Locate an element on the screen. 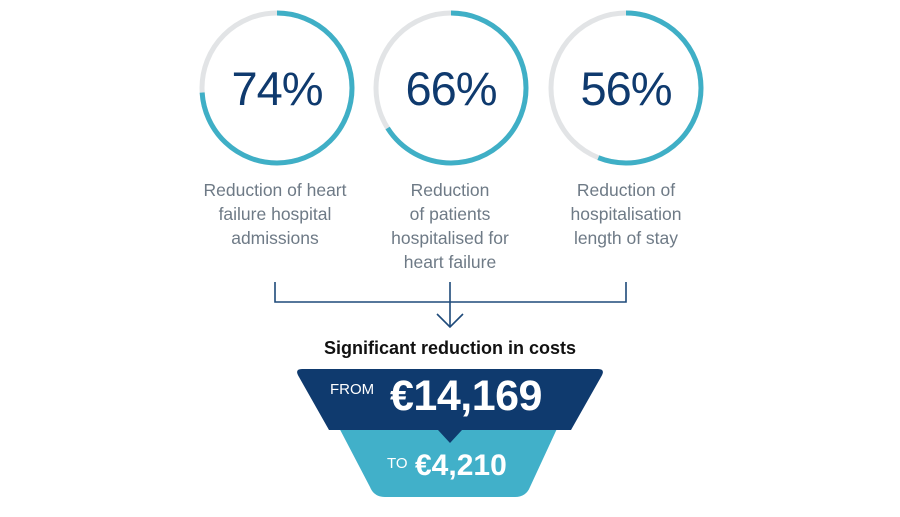 This screenshot has width=900, height=517. stat-ring-patients: 66% is located at coordinates (451, 88).